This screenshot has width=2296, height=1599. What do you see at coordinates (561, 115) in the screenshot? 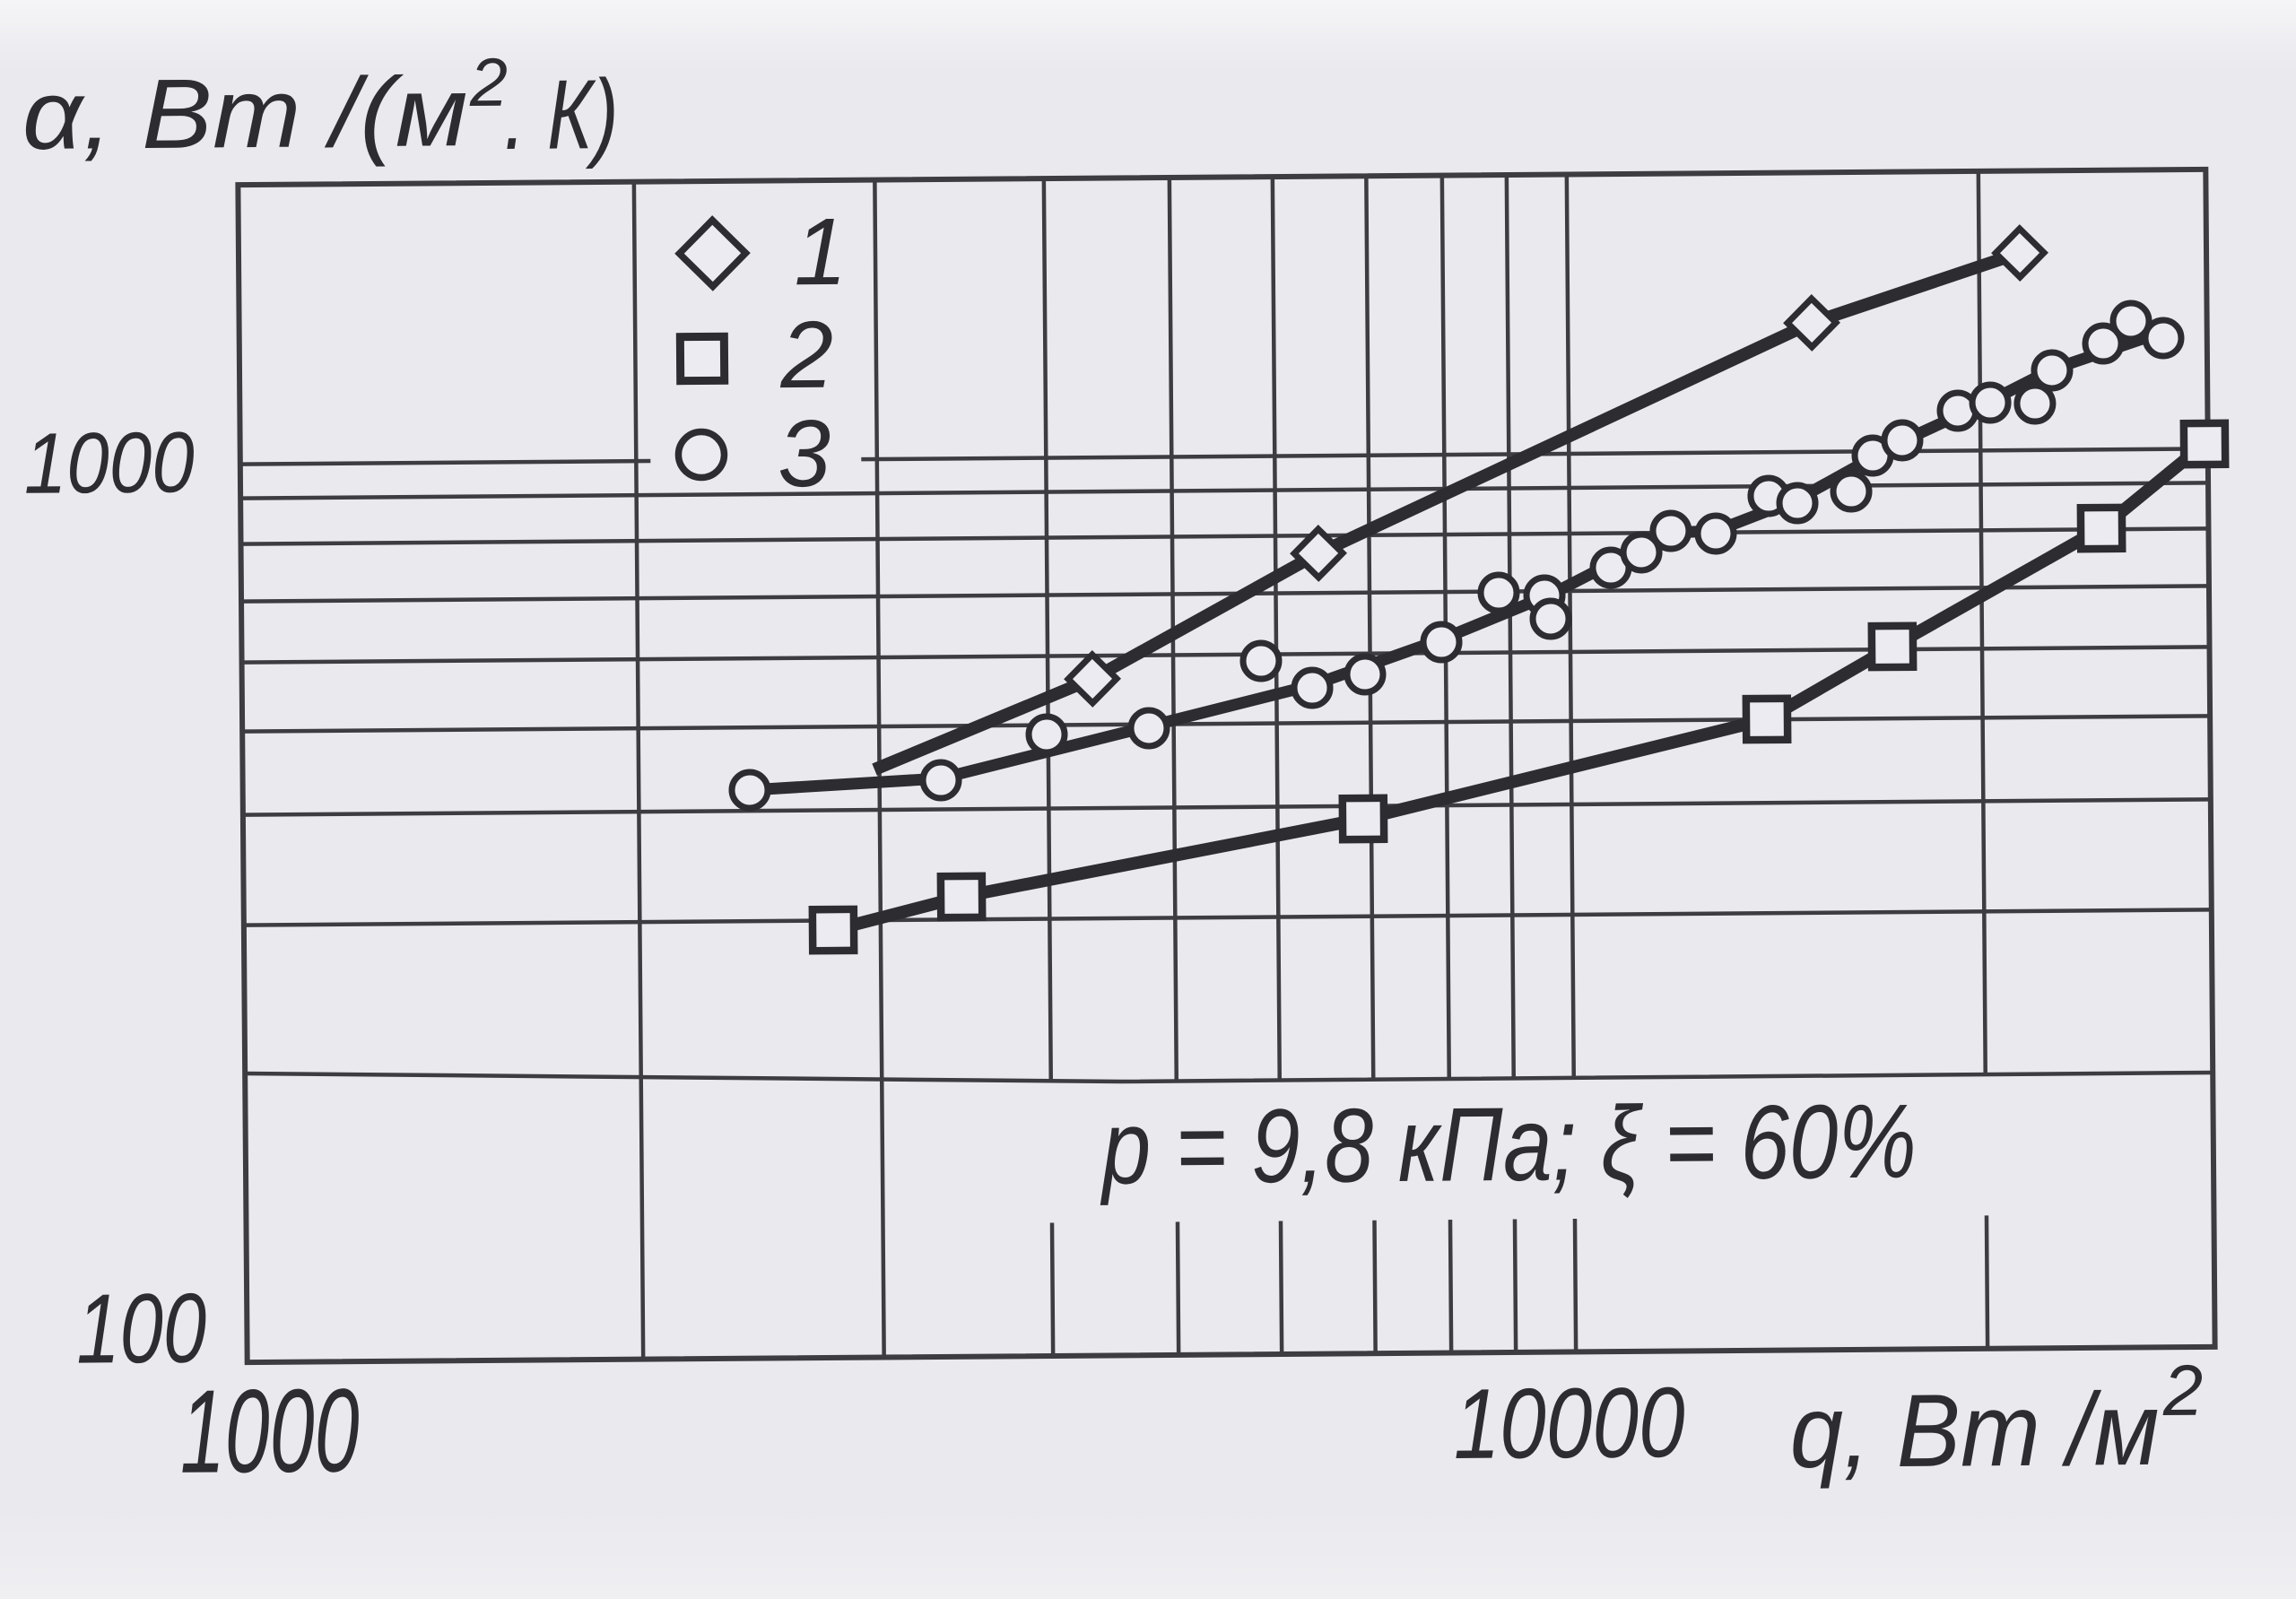
I see `svg-text: . К)` at bounding box center [561, 115].